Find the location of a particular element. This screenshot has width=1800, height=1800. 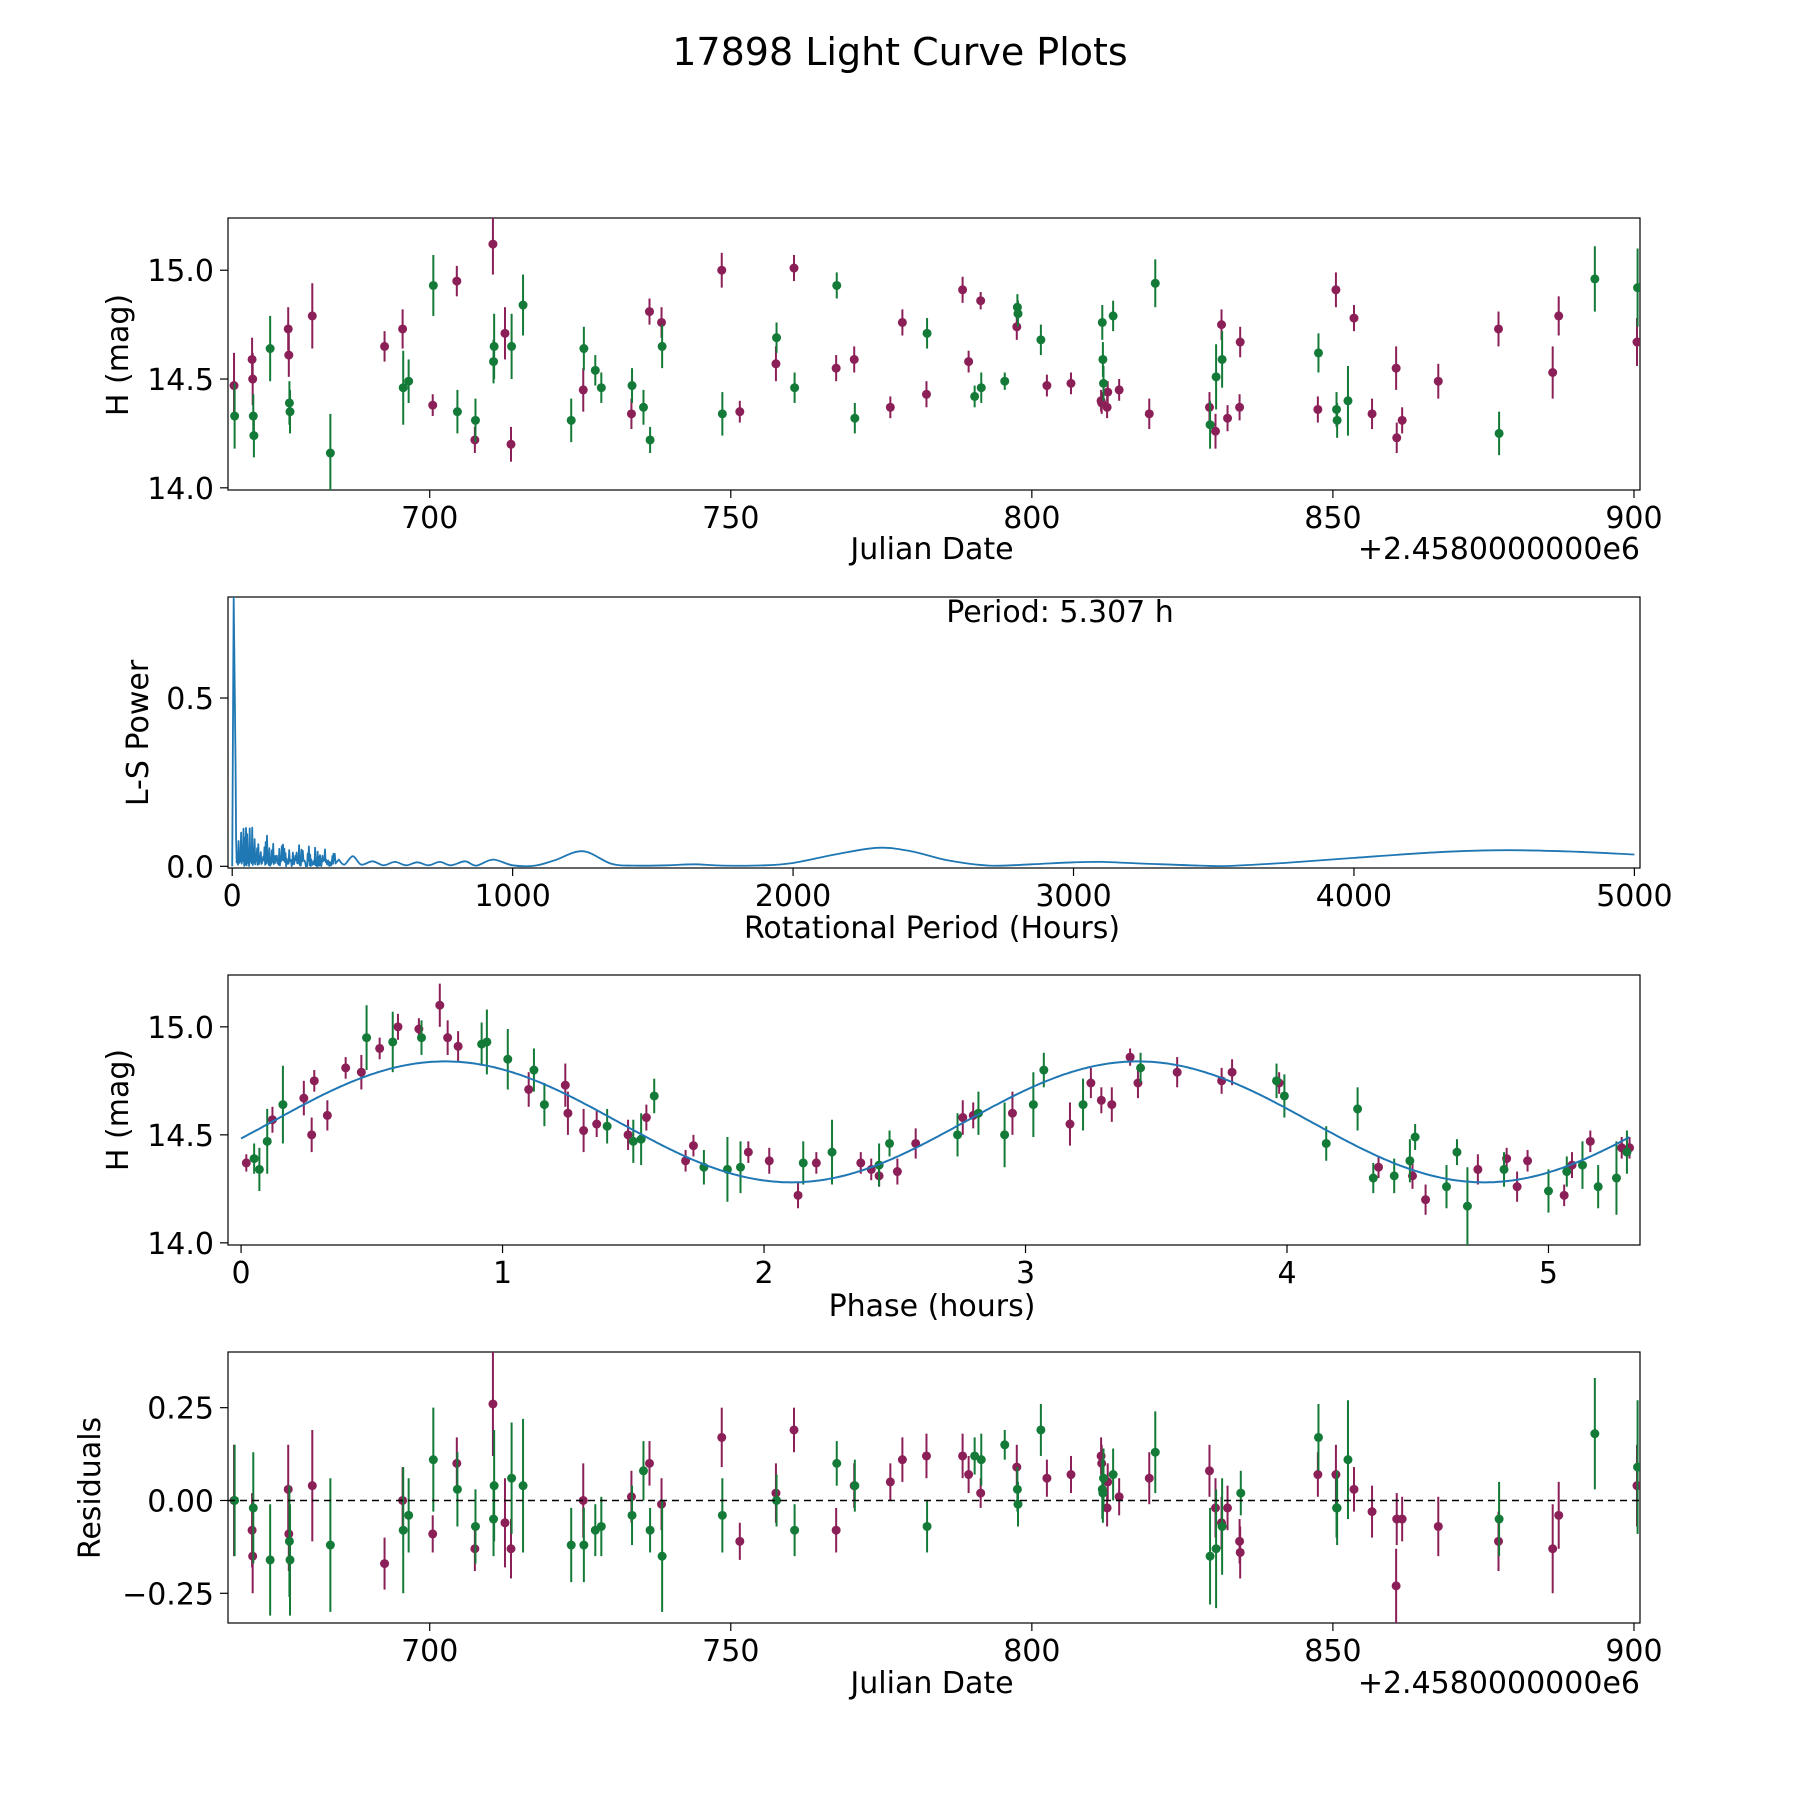

lightcurve-xlabel: Julian Date is located at coordinates (930, 549).